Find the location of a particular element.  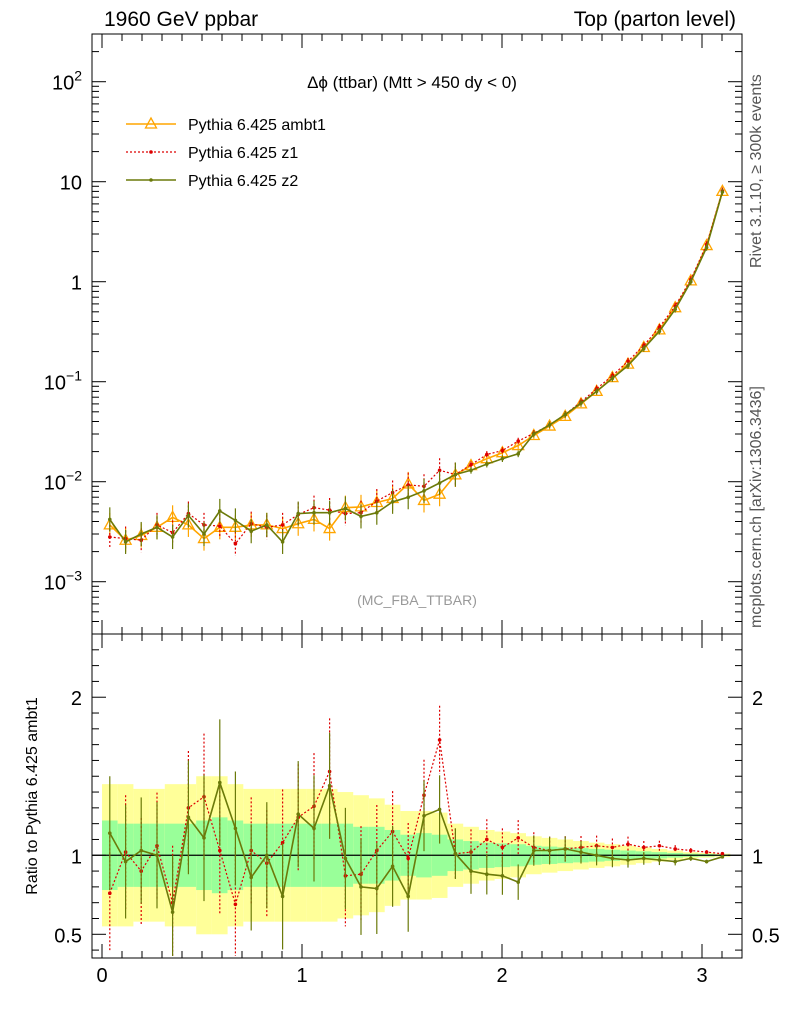

legend-label: Pythia 6.425 z1 is located at coordinates (243, 153).